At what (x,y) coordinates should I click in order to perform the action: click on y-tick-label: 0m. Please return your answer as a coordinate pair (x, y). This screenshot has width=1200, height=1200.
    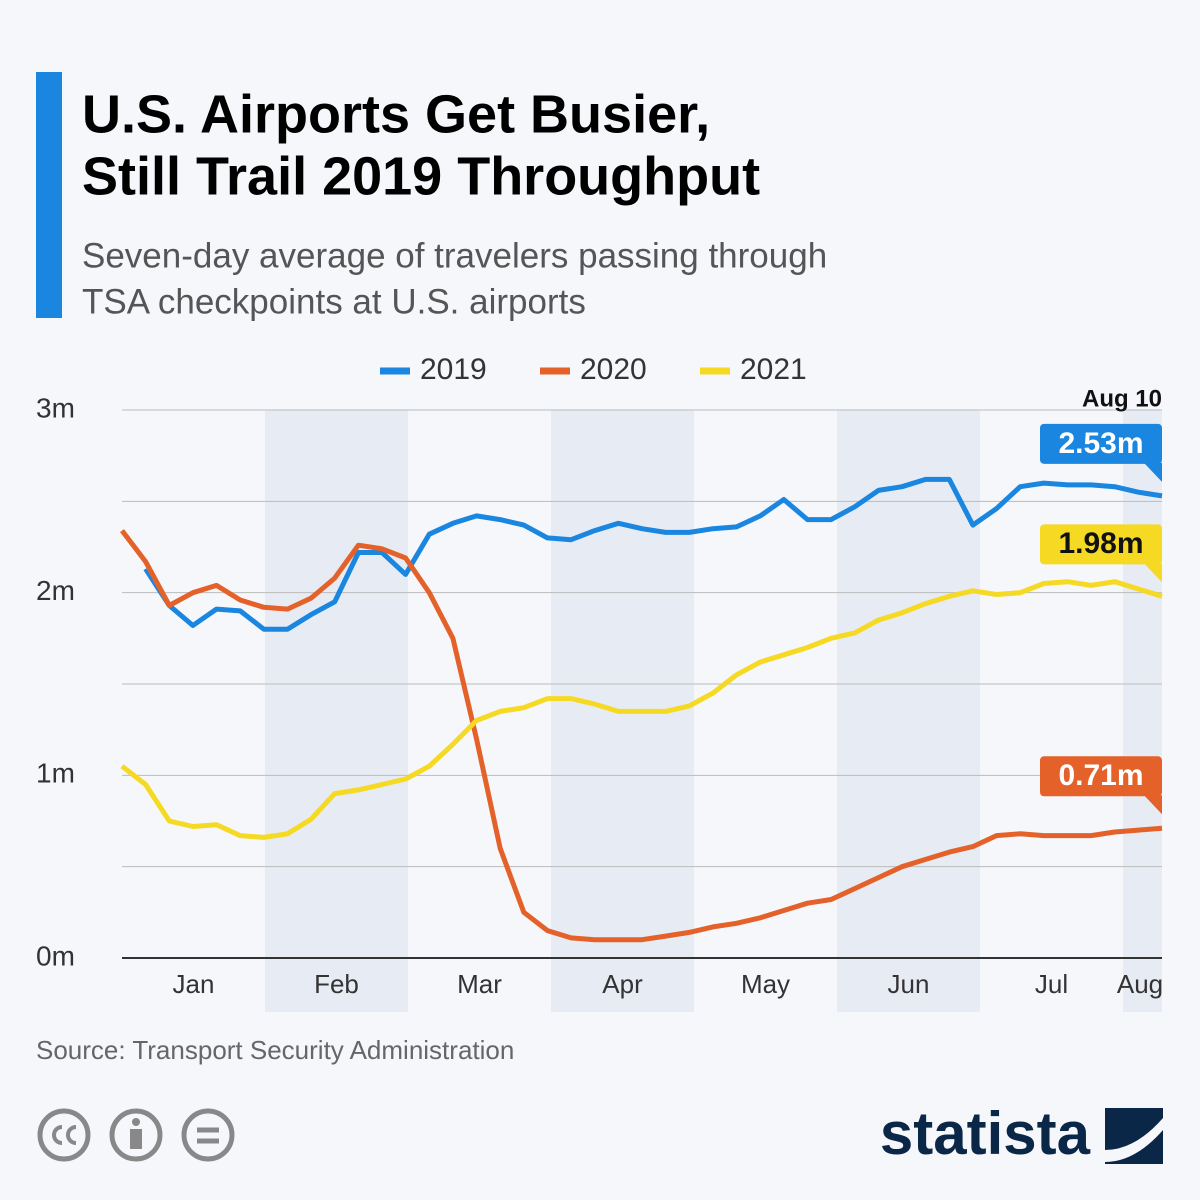
    Looking at the image, I should click on (55, 955).